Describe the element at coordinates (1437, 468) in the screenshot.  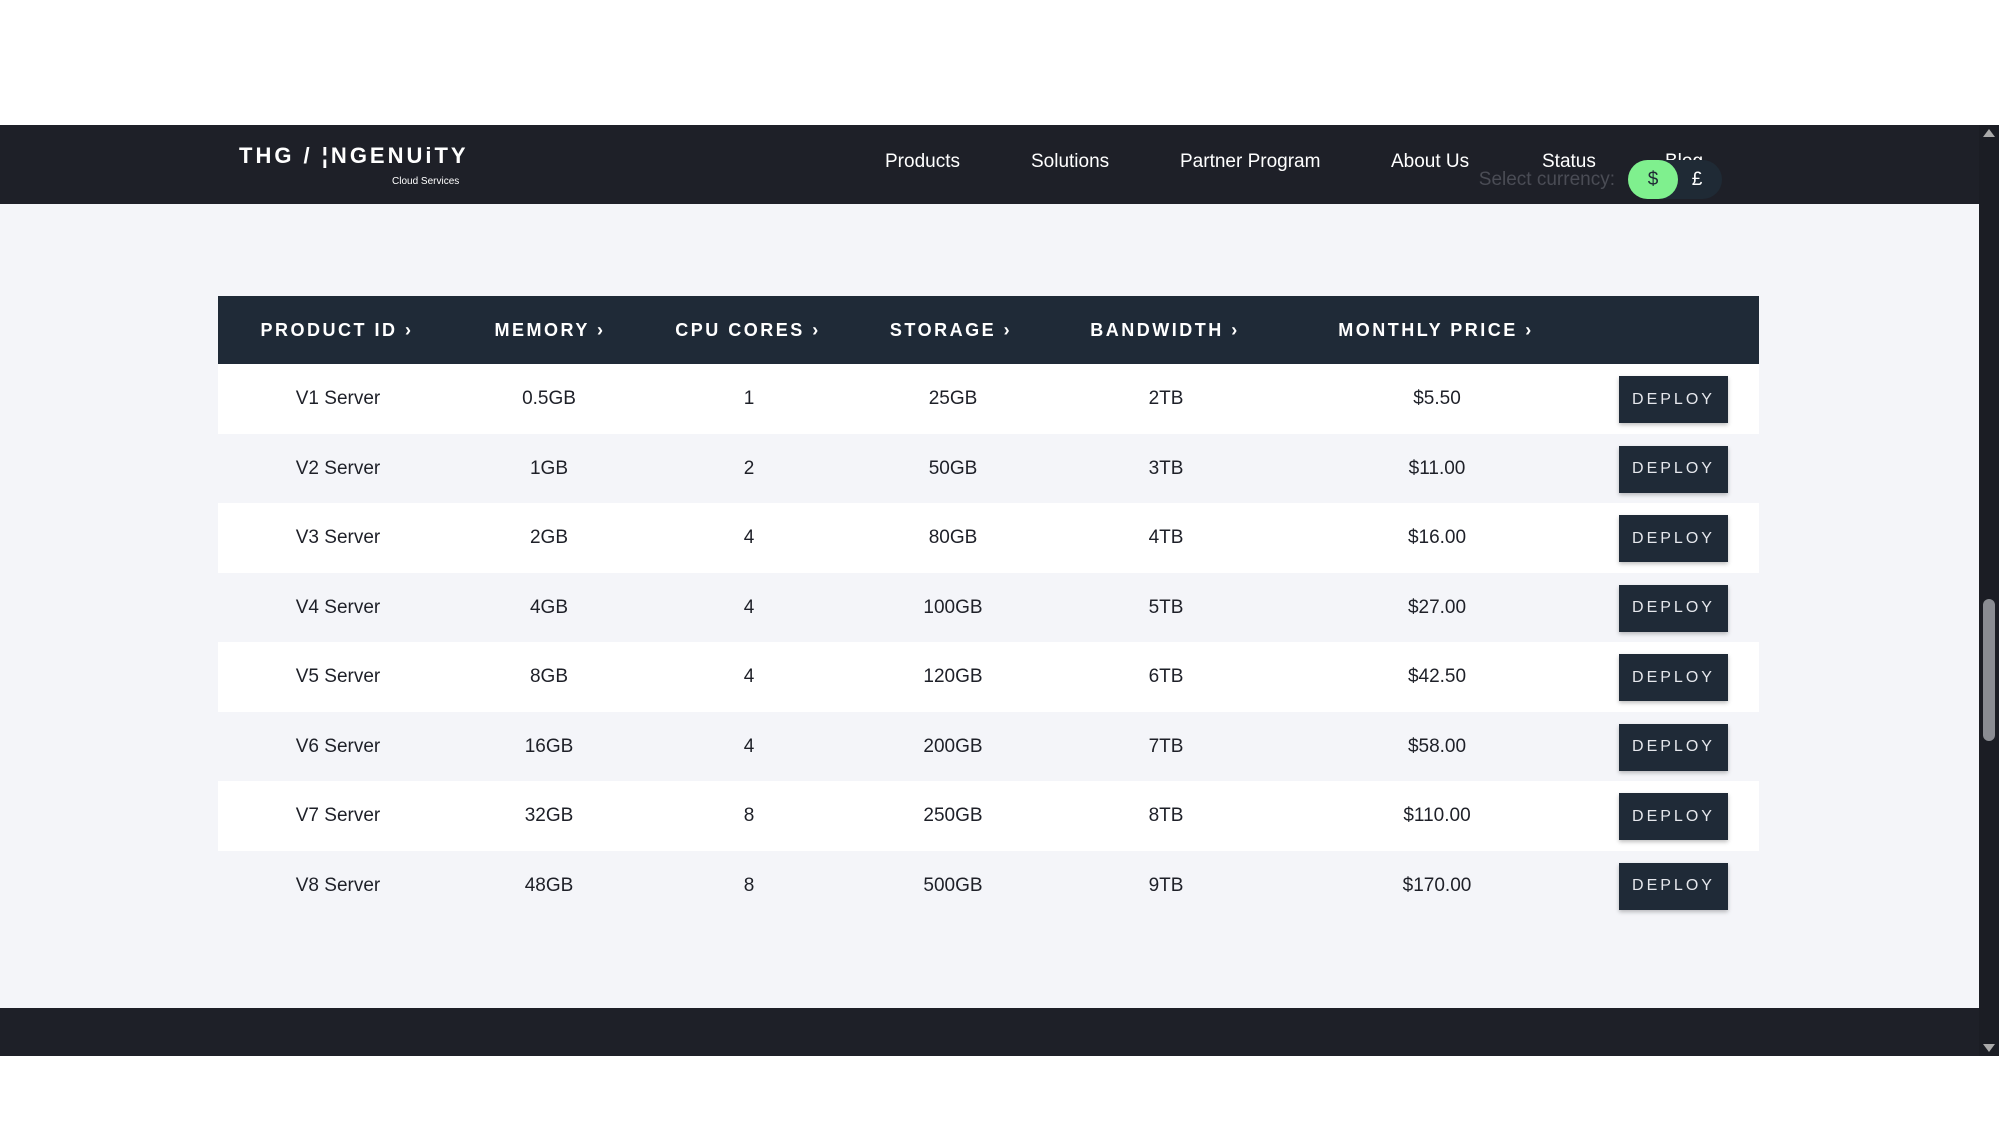
I see `cell-monthly-price: $11.00` at that location.